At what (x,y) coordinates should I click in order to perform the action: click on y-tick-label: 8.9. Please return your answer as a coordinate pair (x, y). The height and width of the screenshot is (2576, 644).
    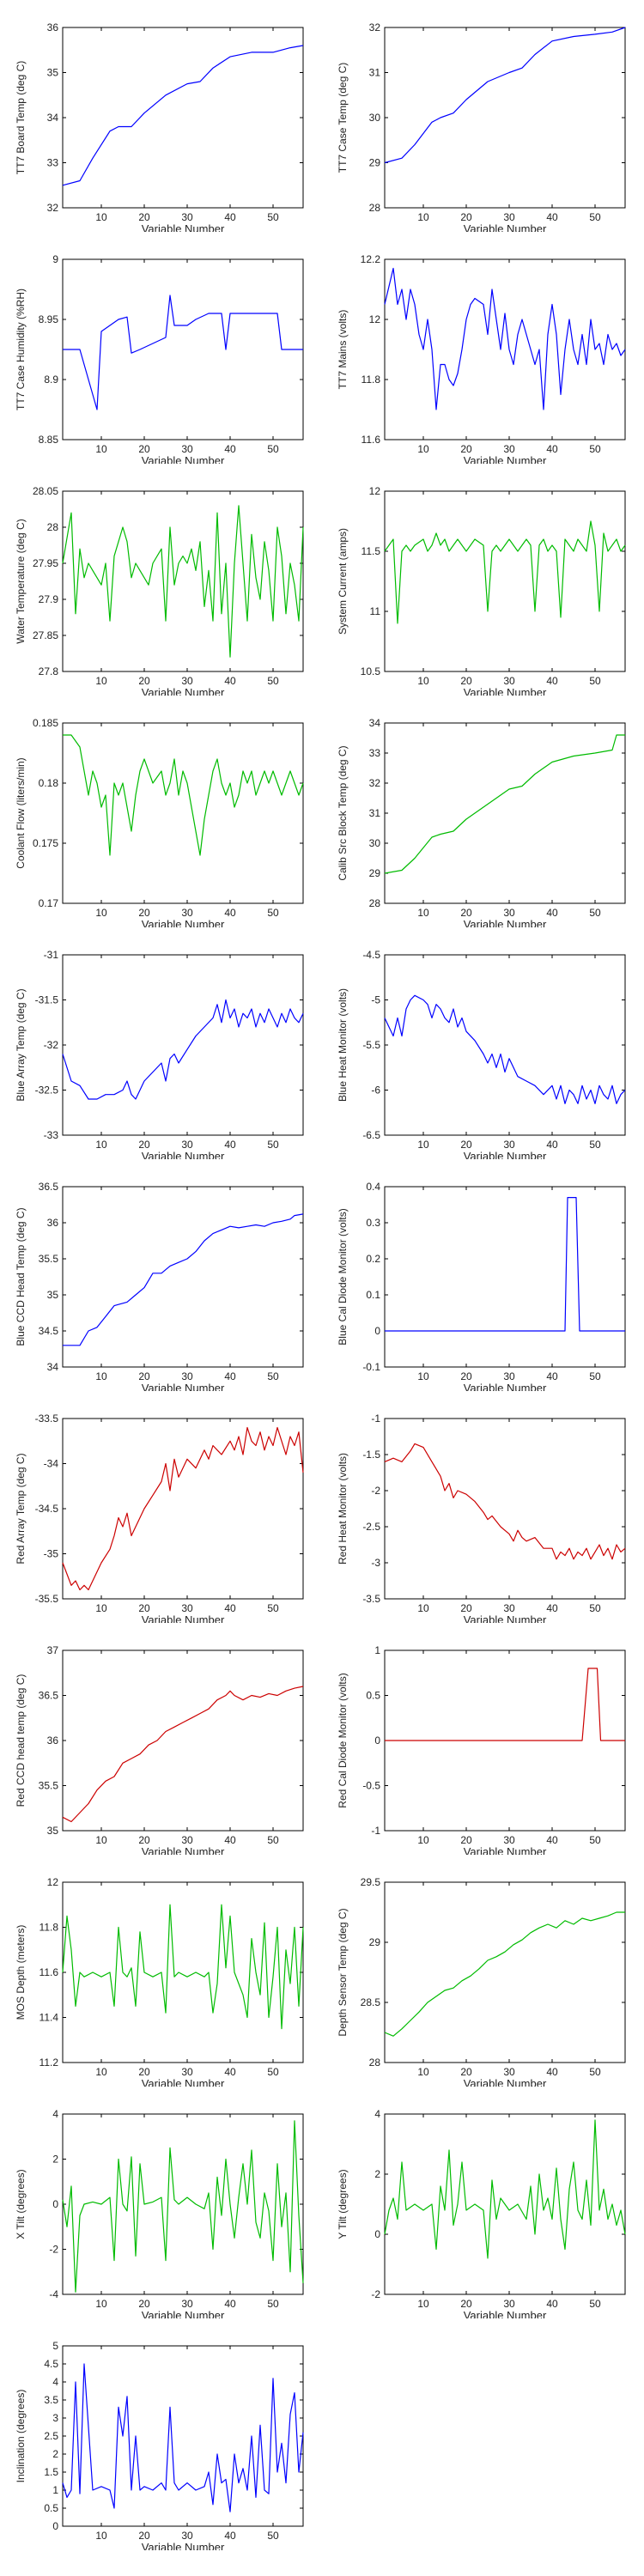
    Looking at the image, I should click on (51, 380).